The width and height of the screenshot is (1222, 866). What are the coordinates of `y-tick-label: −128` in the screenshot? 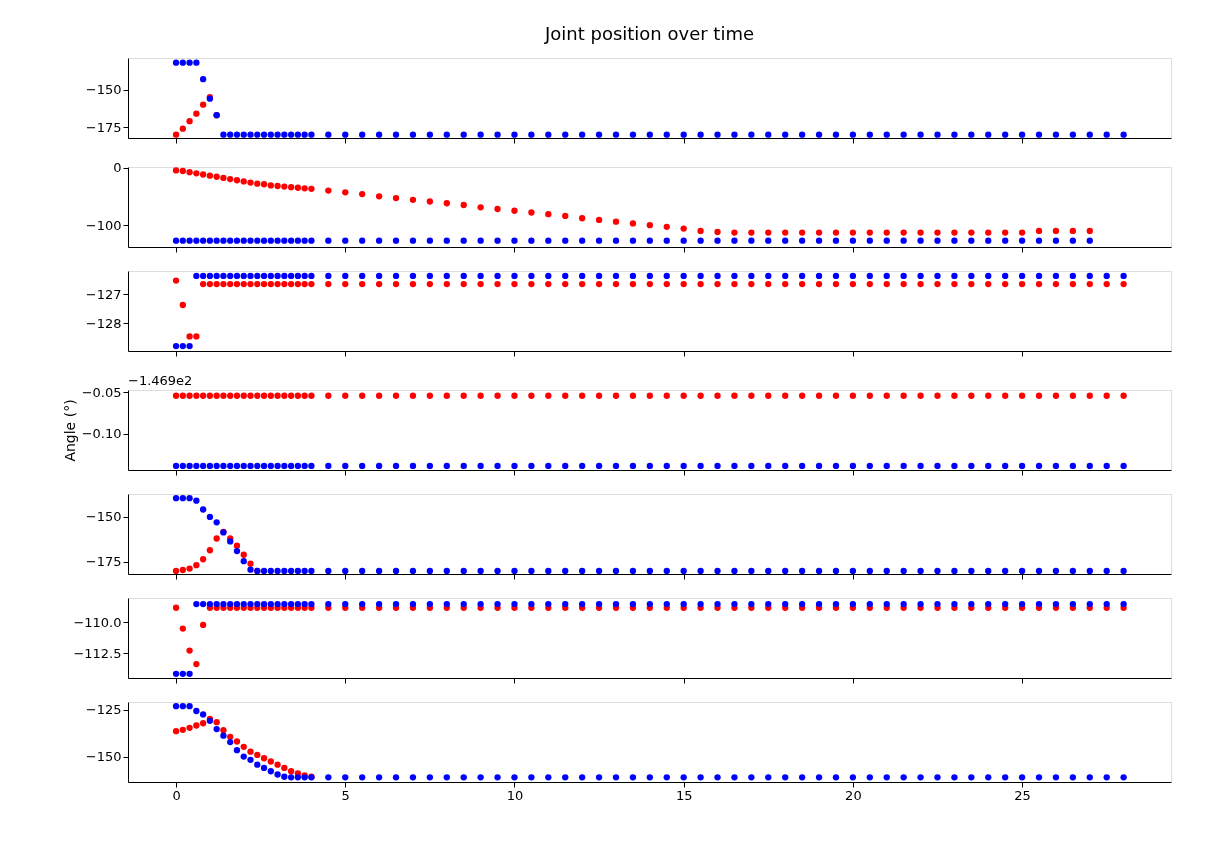 It's located at (103, 323).